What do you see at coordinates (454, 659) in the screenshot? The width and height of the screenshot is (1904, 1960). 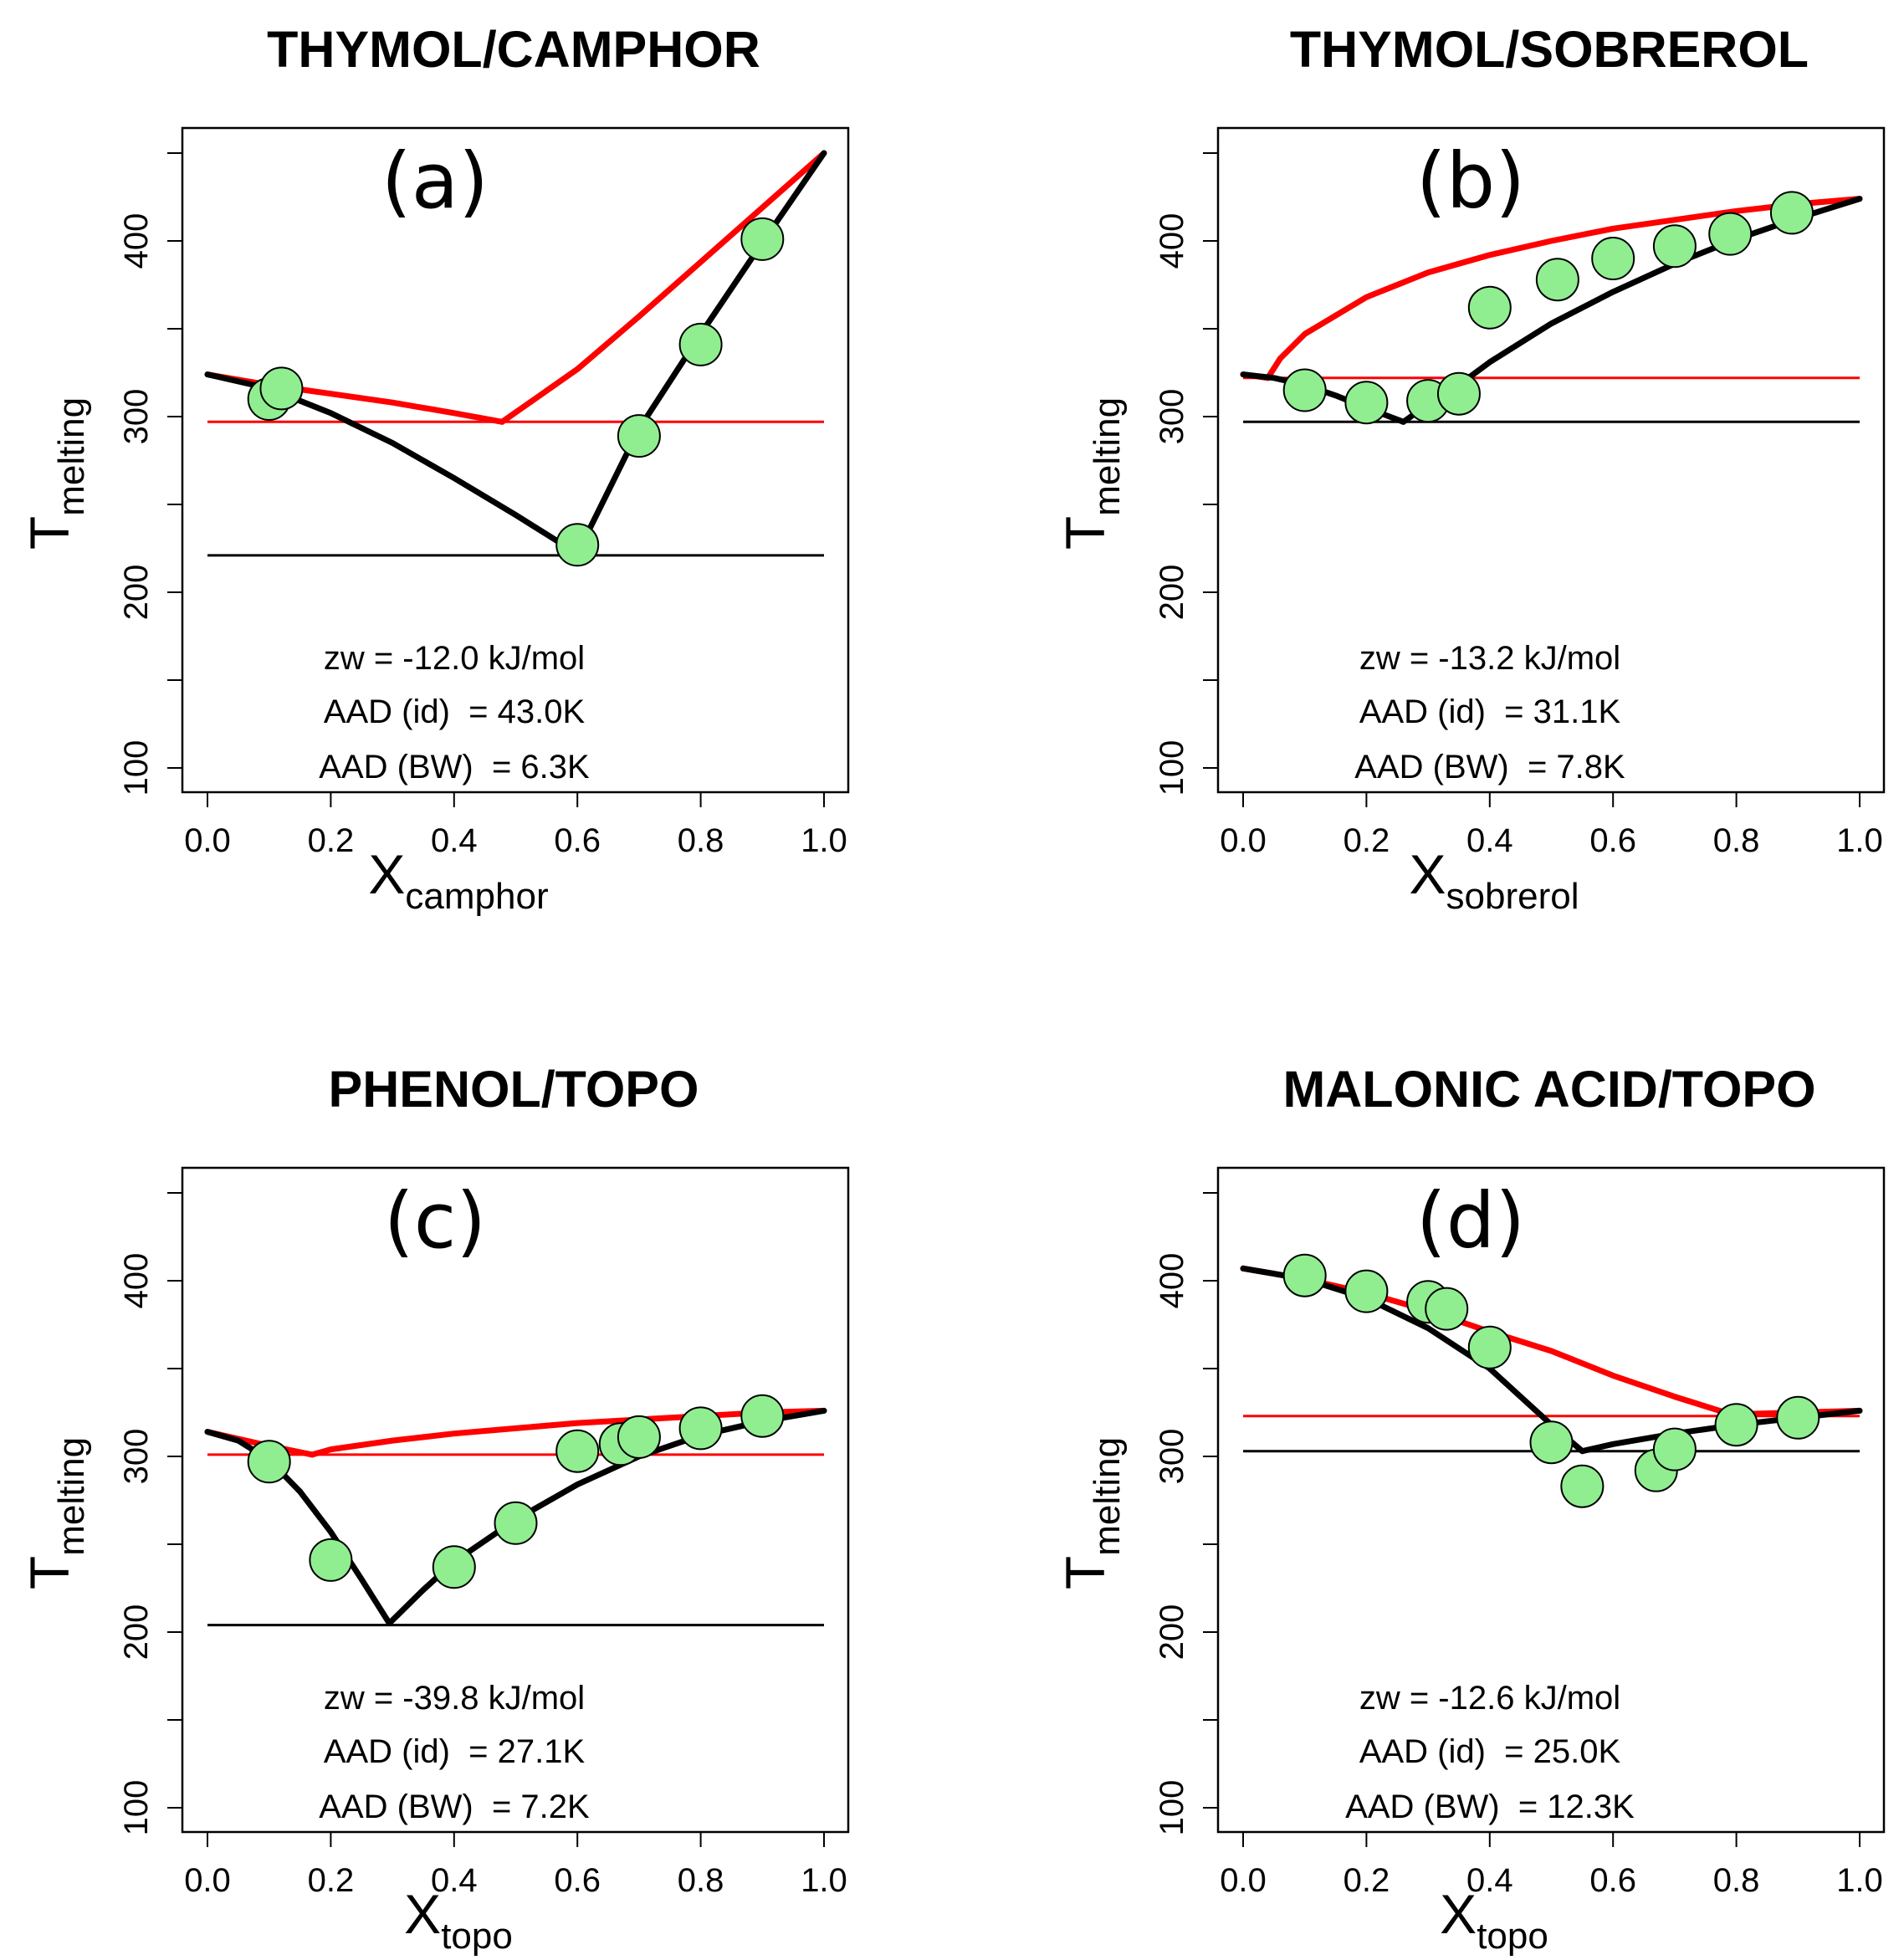 I see `annotation-text: zw = -12.0 kJ/mol` at bounding box center [454, 659].